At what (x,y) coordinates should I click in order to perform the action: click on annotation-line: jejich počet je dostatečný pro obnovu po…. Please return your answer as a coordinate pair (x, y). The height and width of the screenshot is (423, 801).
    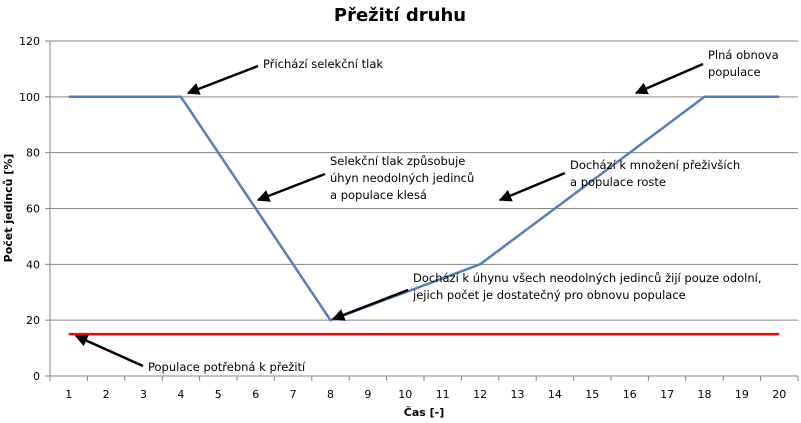
    Looking at the image, I should click on (549, 295).